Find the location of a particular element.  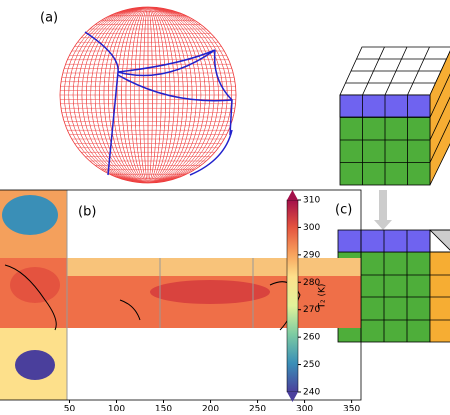

y-tick-label: 240 is located at coordinates (311, 393).